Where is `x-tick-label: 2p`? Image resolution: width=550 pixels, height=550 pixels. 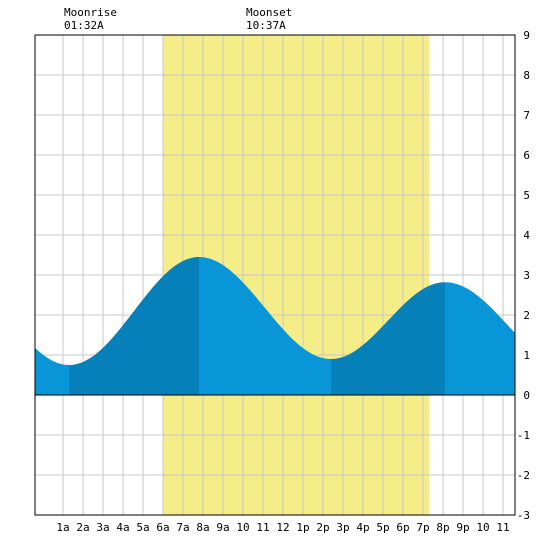
x-tick-label: 2p is located at coordinates (322, 527).